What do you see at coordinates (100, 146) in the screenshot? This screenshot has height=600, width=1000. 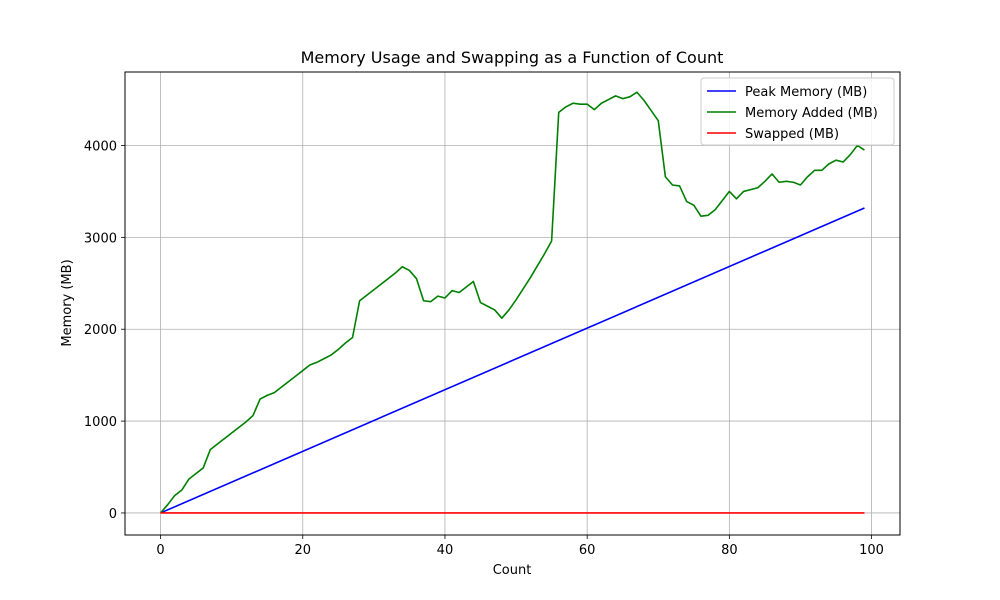 I see `y-tick-label: 4000` at bounding box center [100, 146].